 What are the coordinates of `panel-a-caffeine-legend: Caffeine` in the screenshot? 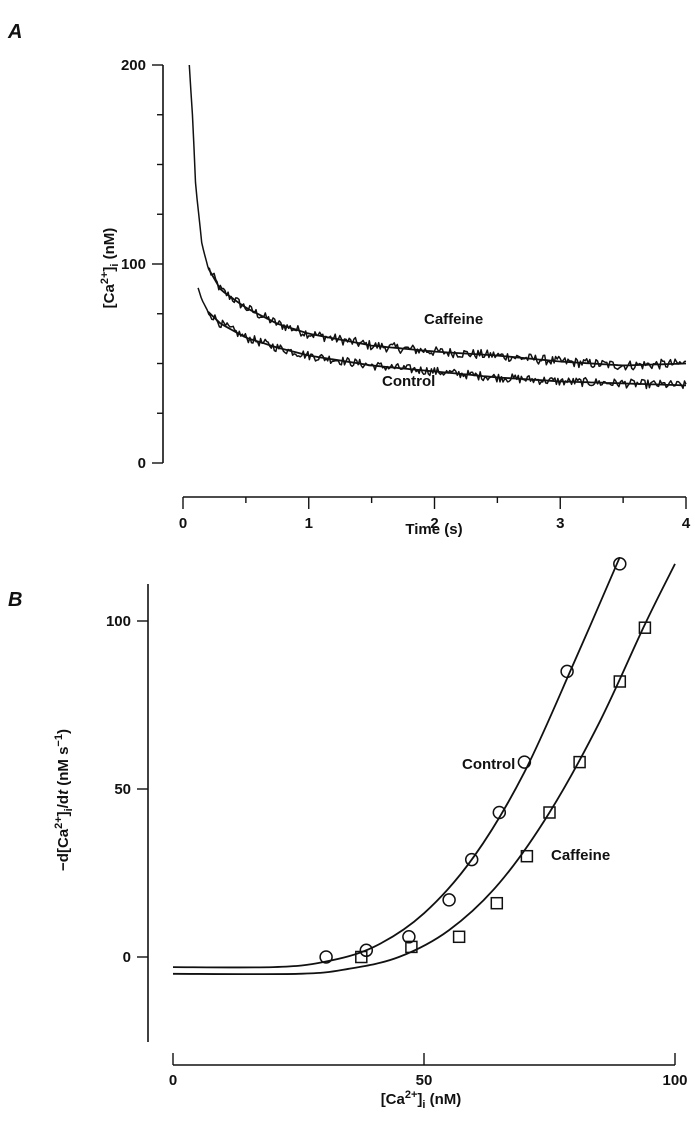 It's located at (453, 319).